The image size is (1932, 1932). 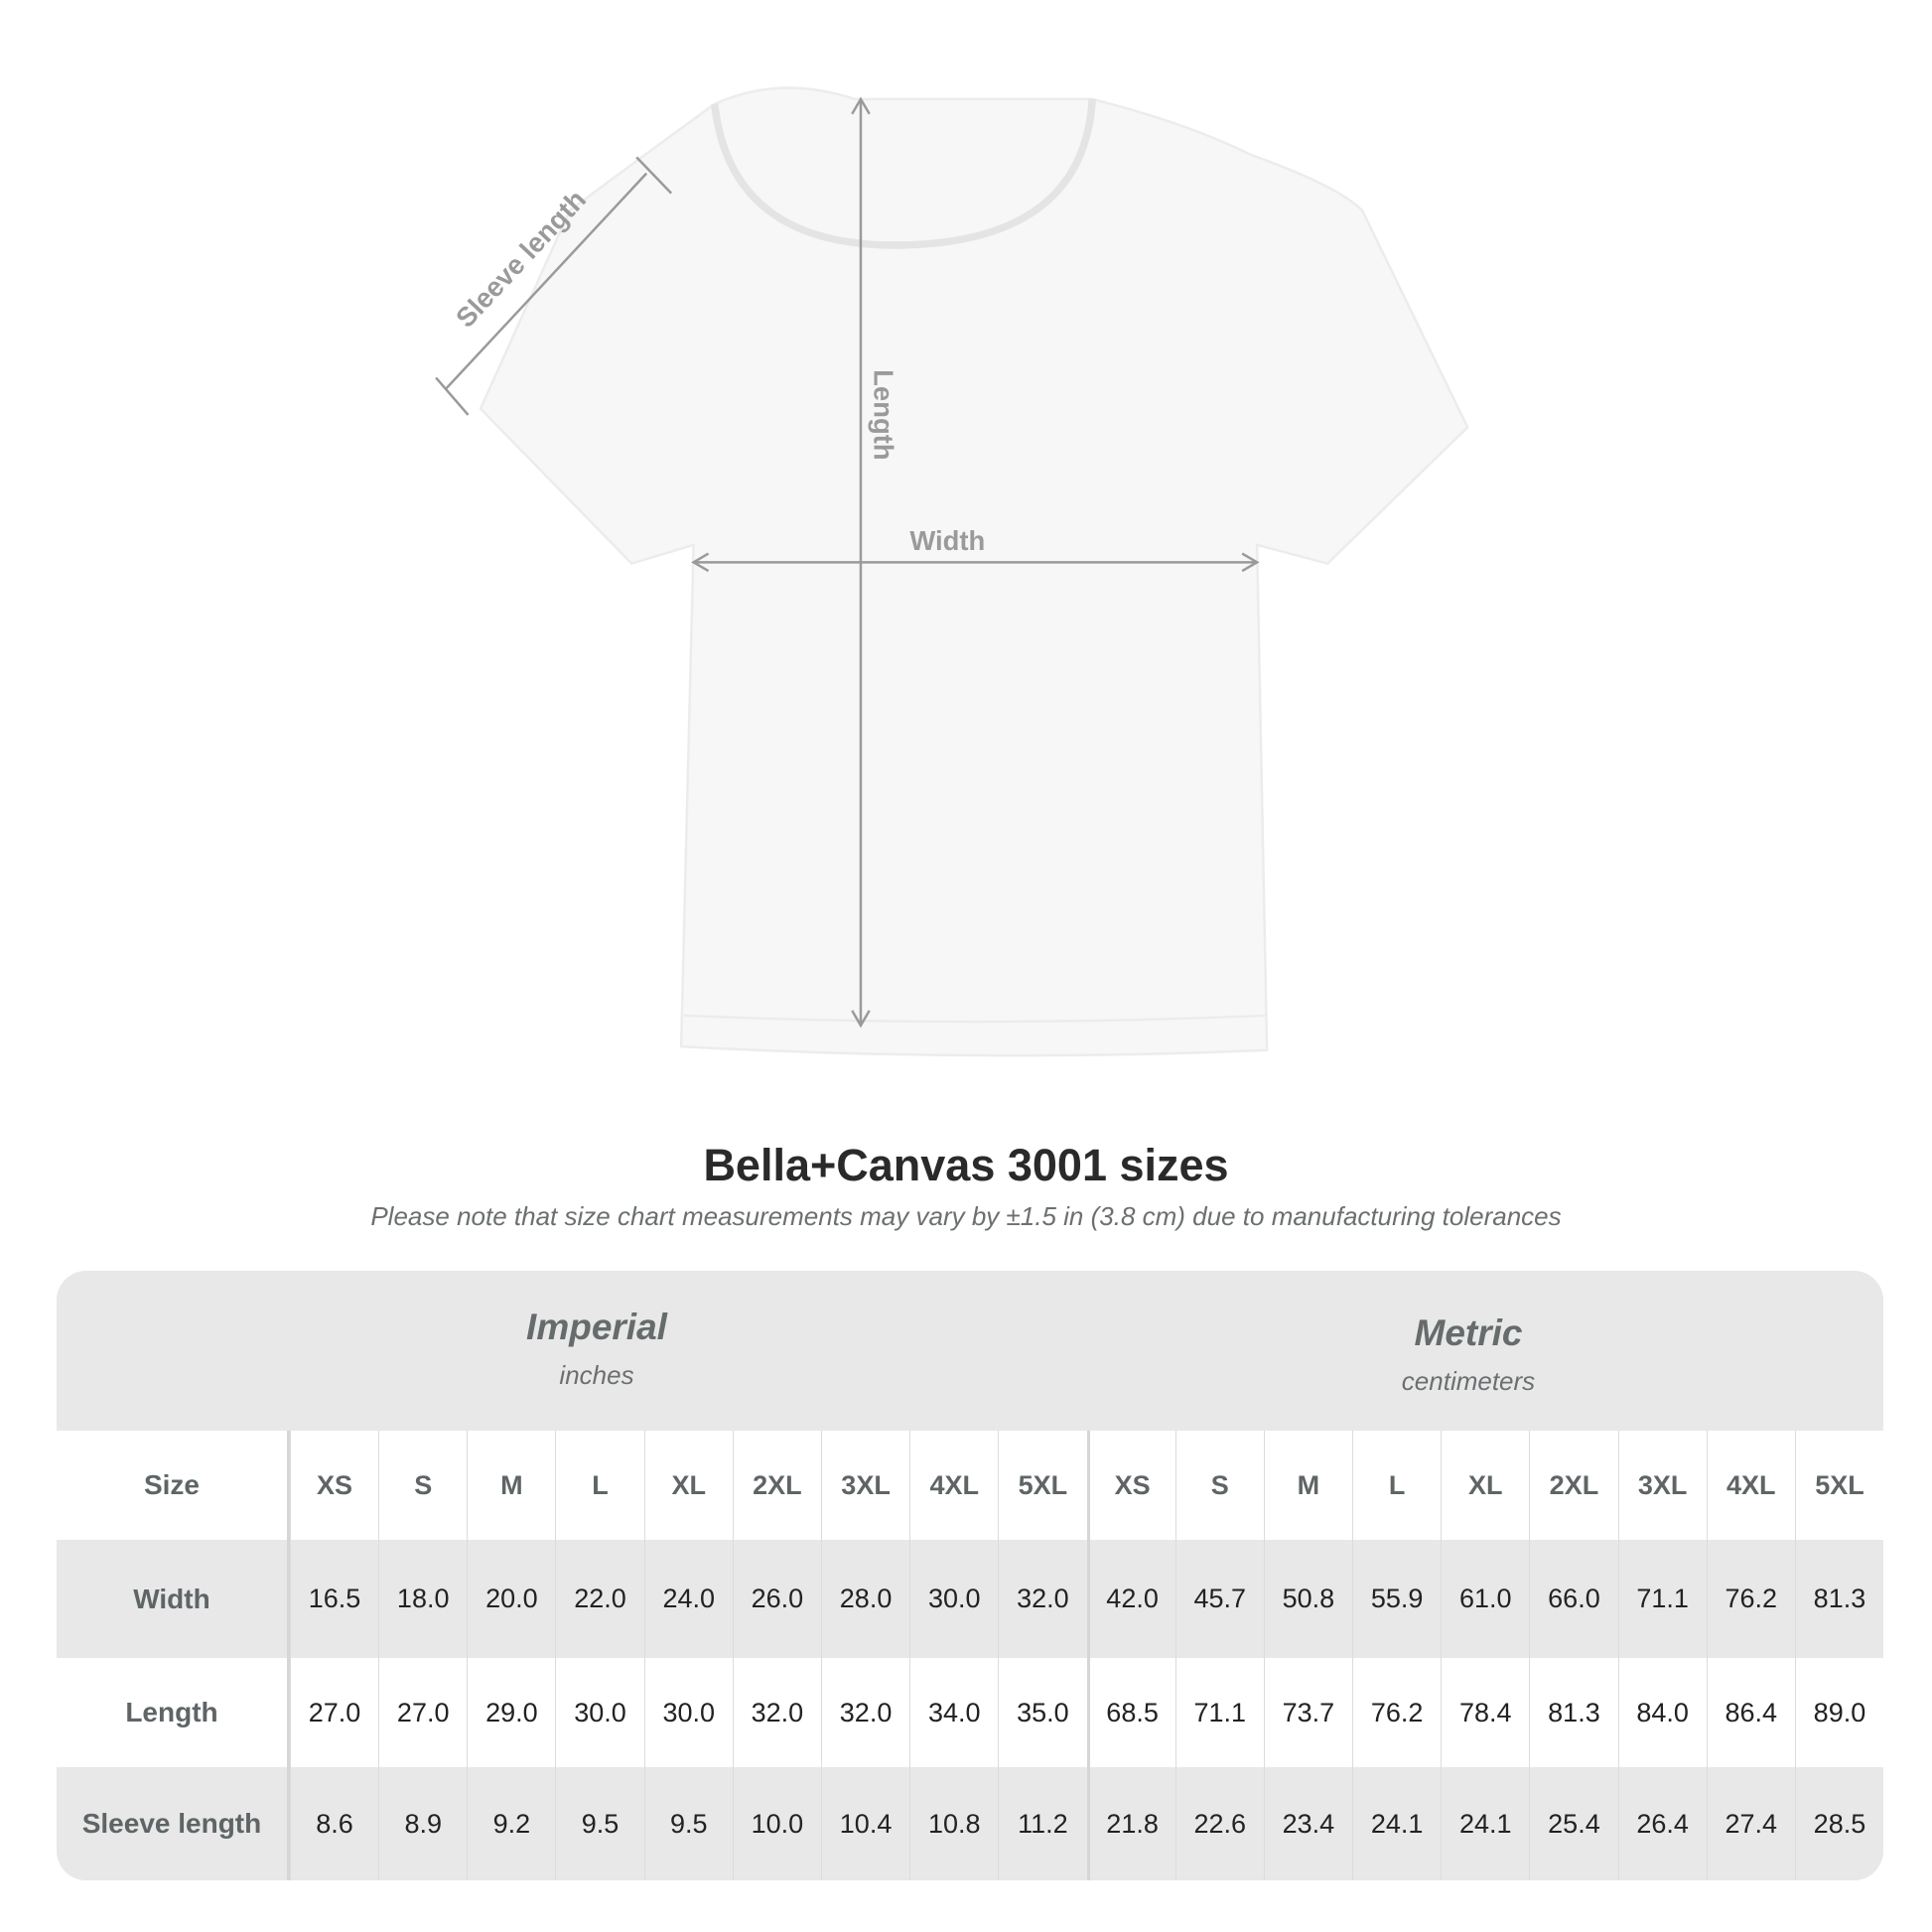 I want to click on metric-unit: centimeters, so click(x=1469, y=1381).